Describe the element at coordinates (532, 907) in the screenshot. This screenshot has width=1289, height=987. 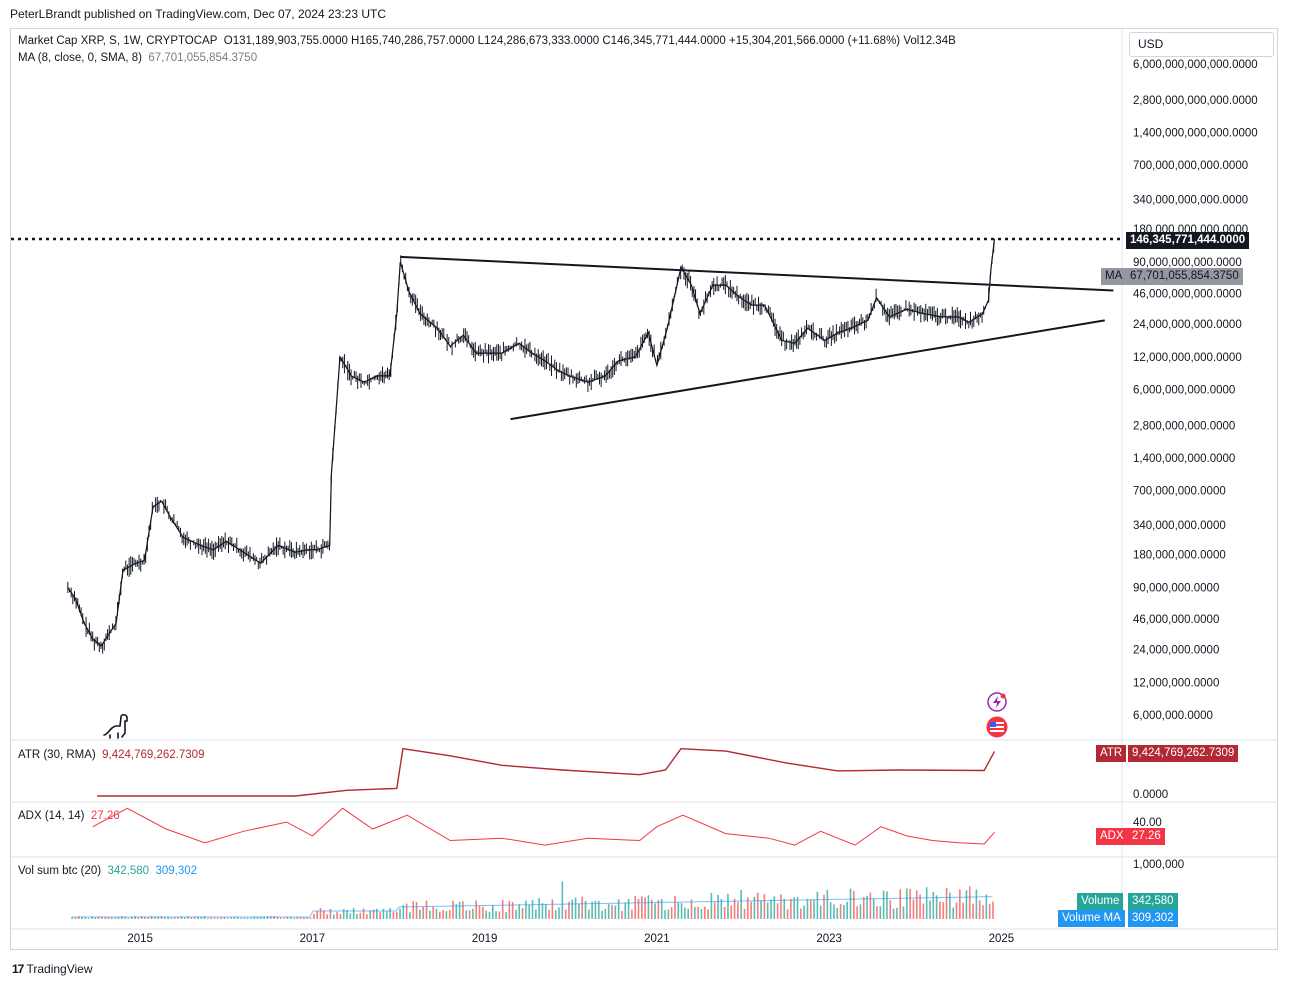
I see `volume-ma-line` at that location.